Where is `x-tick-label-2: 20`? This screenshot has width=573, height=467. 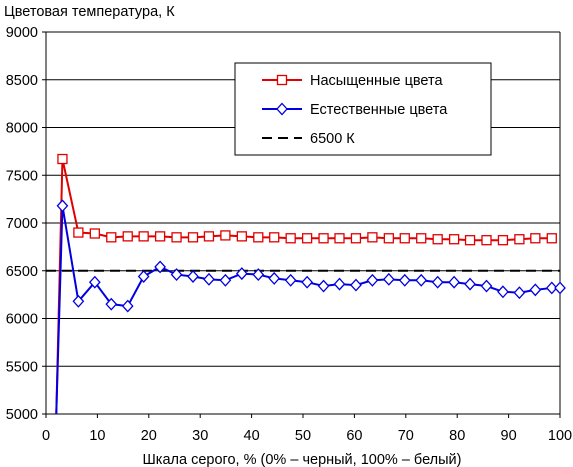 x-tick-label-2: 20 is located at coordinates (149, 436).